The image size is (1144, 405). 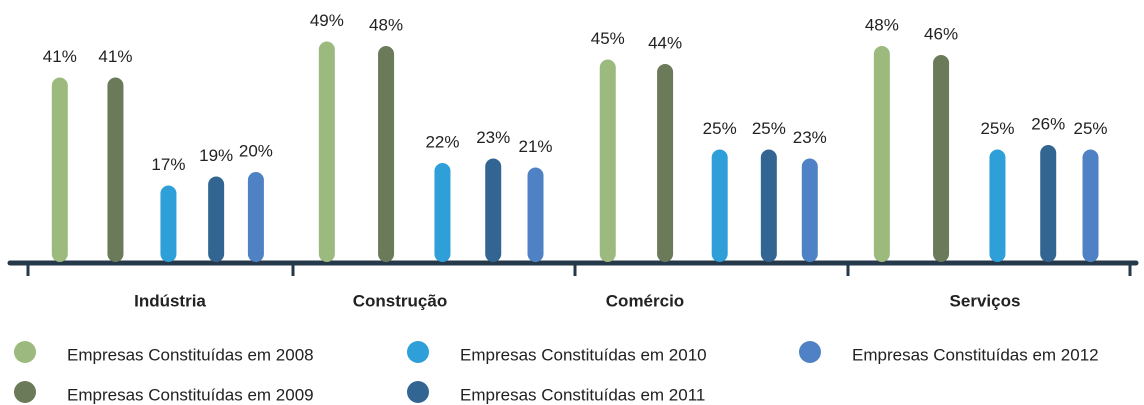 I want to click on value-label: 45%, so click(x=608, y=38).